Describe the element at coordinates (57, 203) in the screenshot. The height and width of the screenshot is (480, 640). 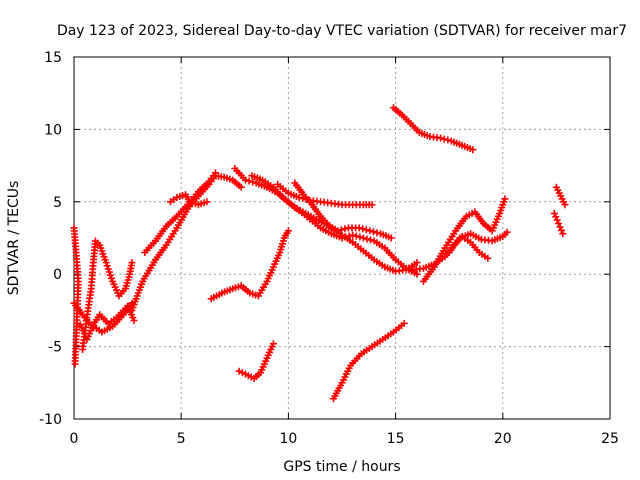
I see `y-tick-label: 5` at that location.